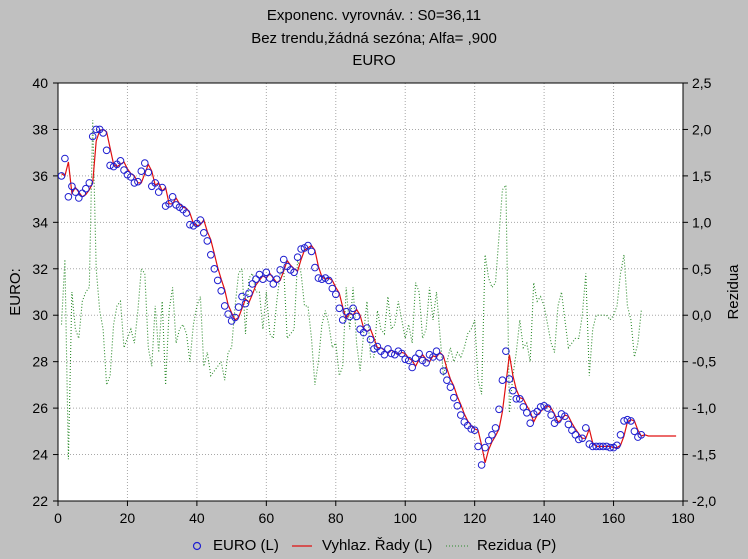  What do you see at coordinates (702, 269) in the screenshot?
I see `y2-tick-label: 0,5` at bounding box center [702, 269].